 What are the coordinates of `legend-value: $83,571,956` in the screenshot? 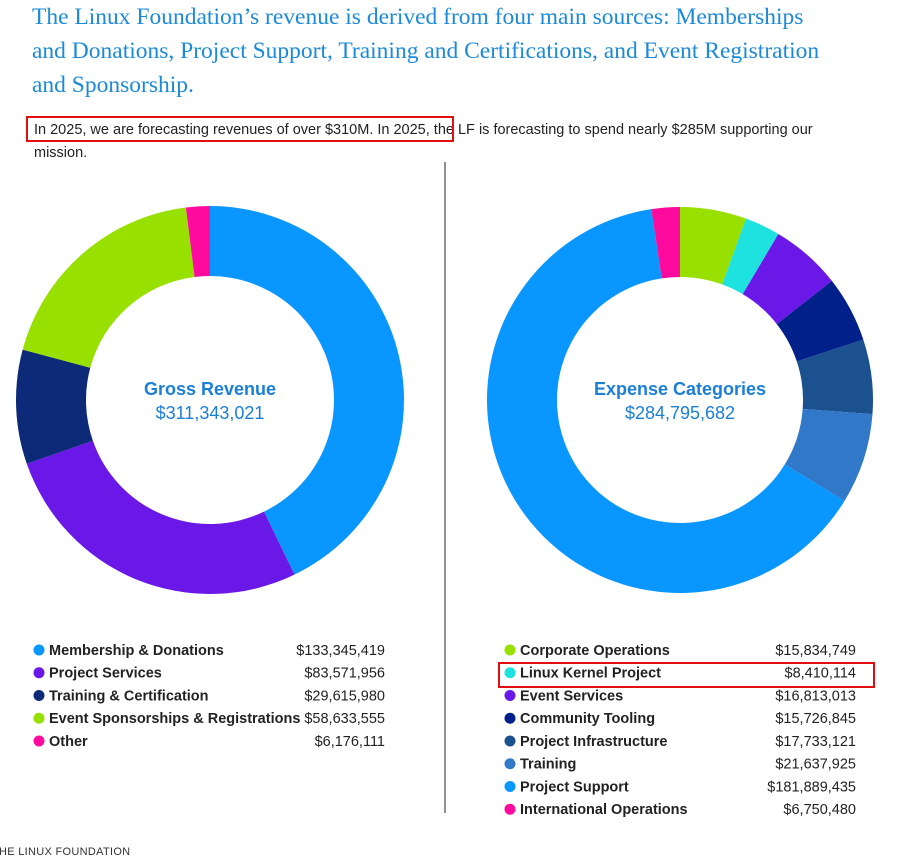 It's located at (344, 674).